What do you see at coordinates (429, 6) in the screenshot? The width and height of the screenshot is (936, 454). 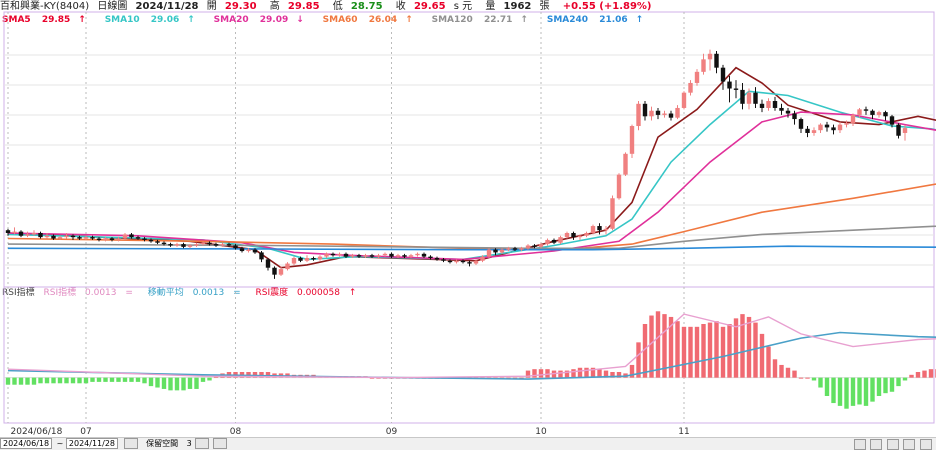 I see `close-value: 29.65` at bounding box center [429, 6].